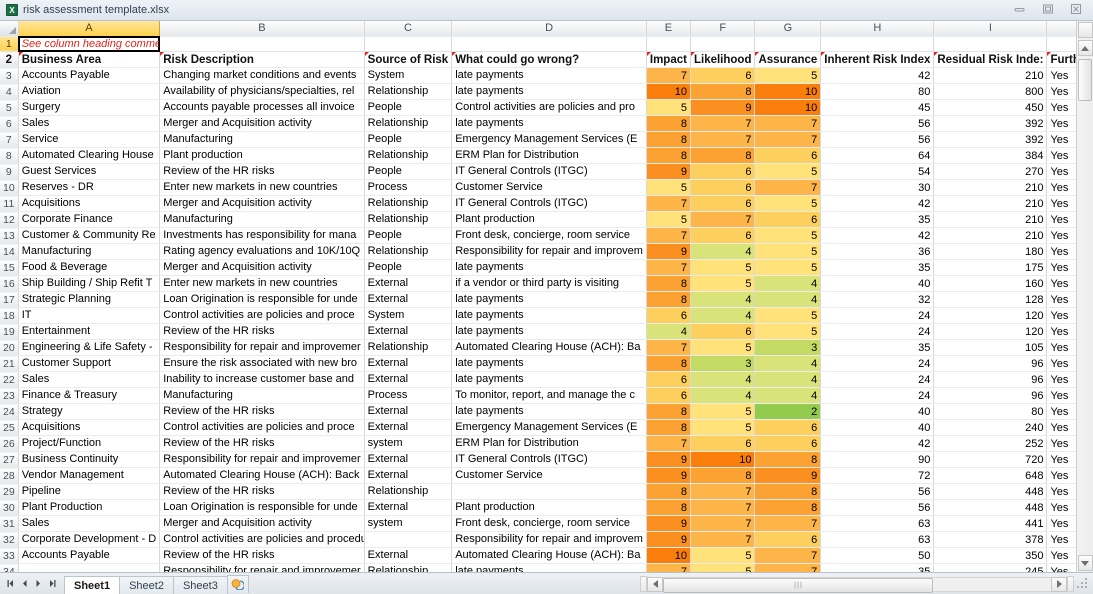  I want to click on inherent-risk-cell: 56, so click(877, 492).